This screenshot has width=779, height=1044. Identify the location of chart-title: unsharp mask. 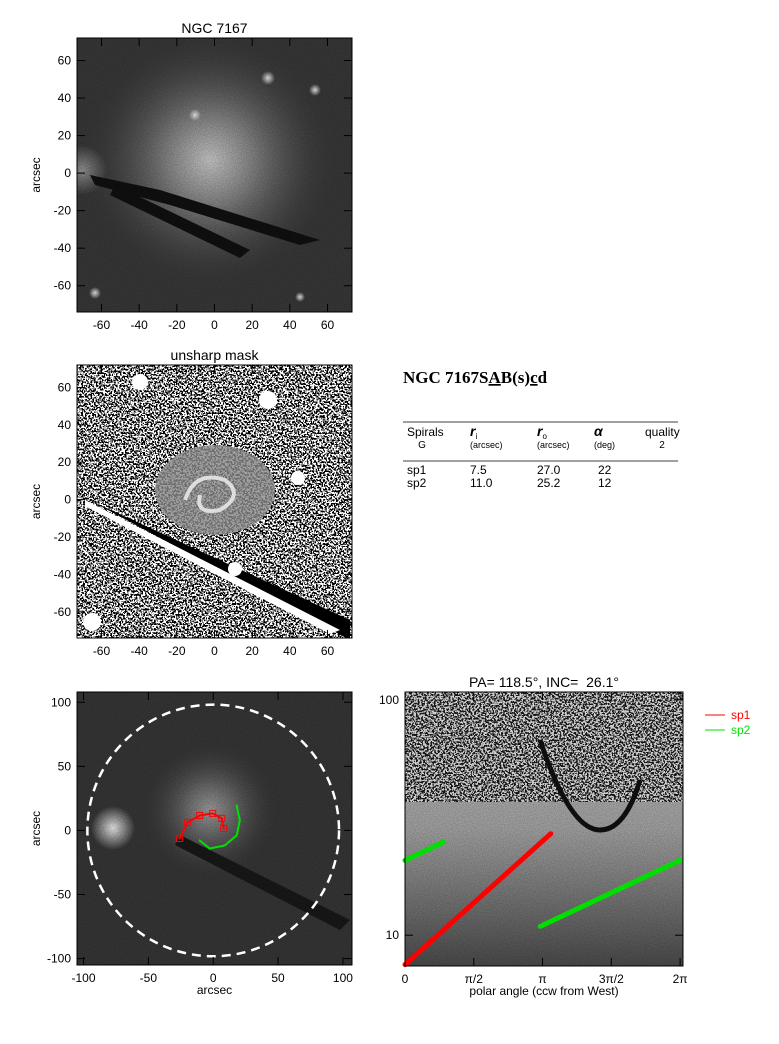
(215, 355).